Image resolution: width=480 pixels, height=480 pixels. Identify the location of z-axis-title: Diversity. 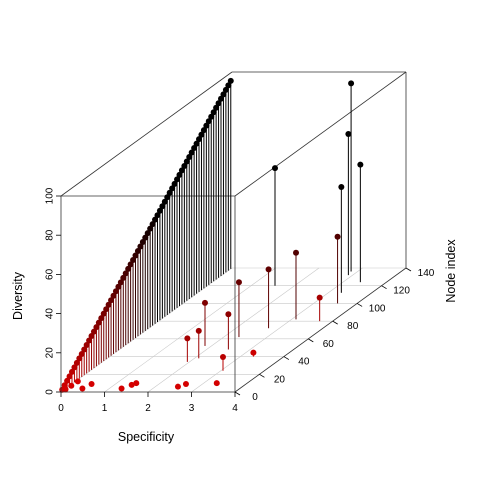
(18, 295).